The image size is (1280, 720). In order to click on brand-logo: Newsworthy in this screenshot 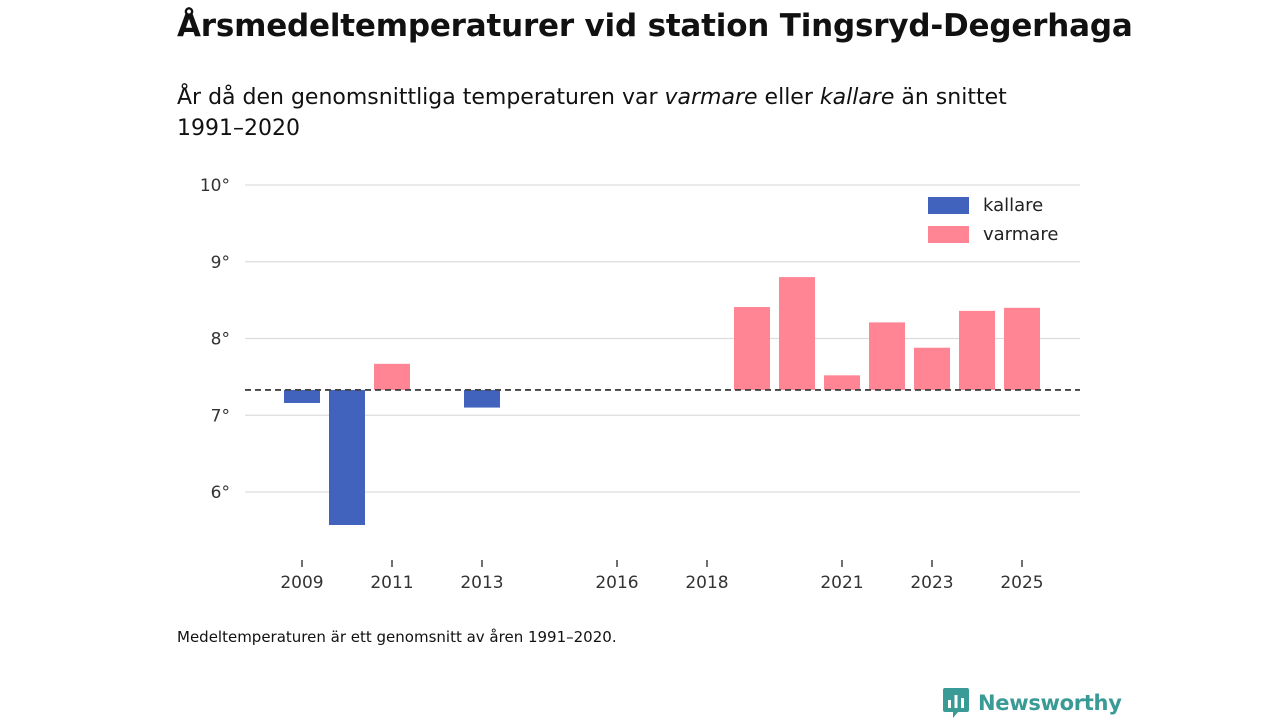, I will do `click(1032, 703)`.